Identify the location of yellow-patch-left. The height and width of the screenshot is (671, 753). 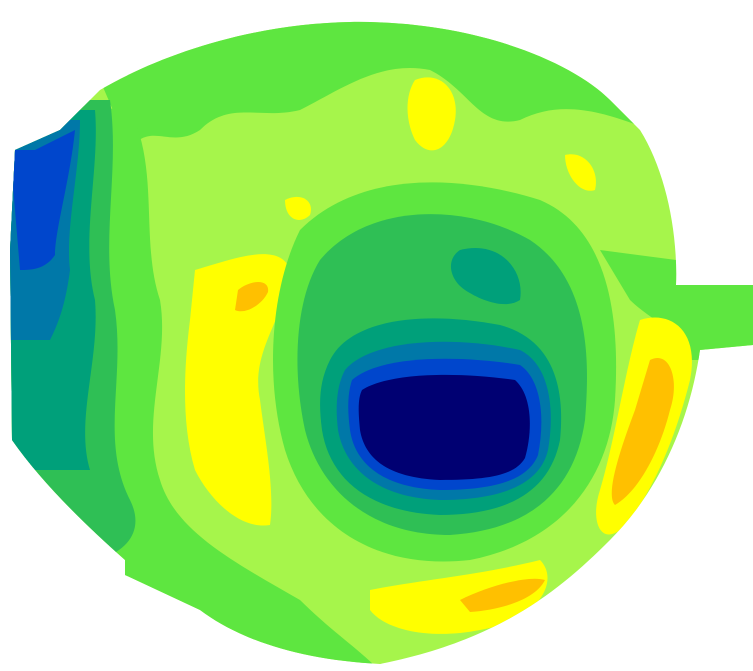
(237, 390).